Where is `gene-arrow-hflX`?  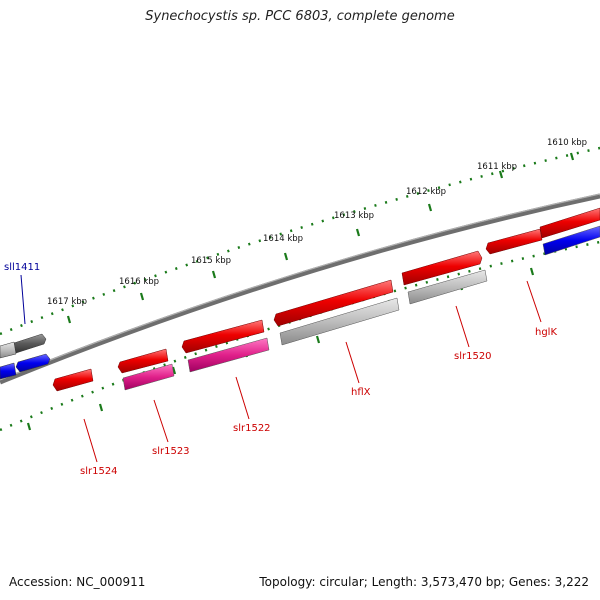 gene-arrow-hflX is located at coordinates (333, 303).